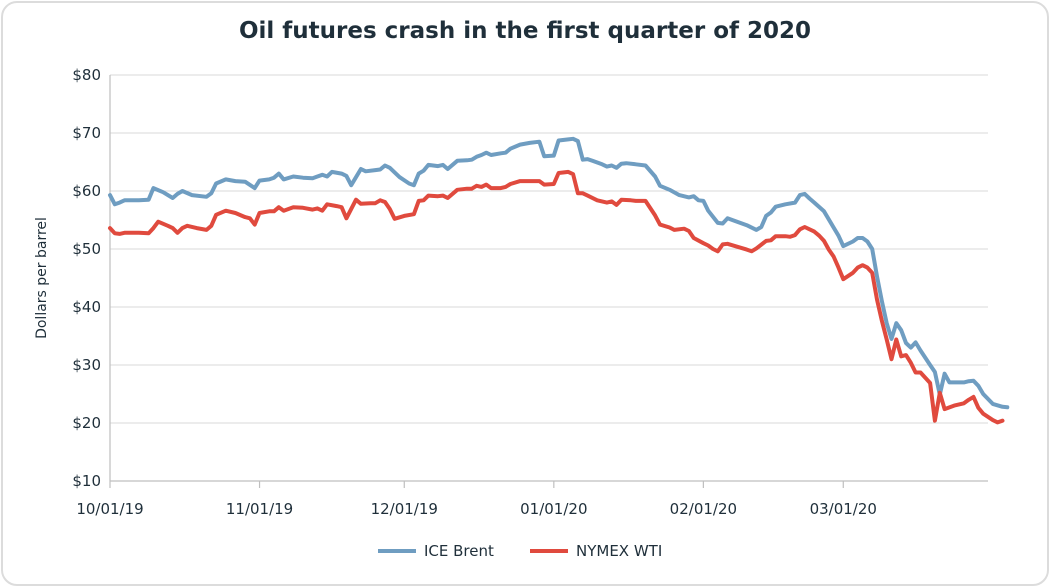 This screenshot has height=587, width=1050. Describe the element at coordinates (86, 75) in the screenshot. I see `y-tick-label: $80` at that location.